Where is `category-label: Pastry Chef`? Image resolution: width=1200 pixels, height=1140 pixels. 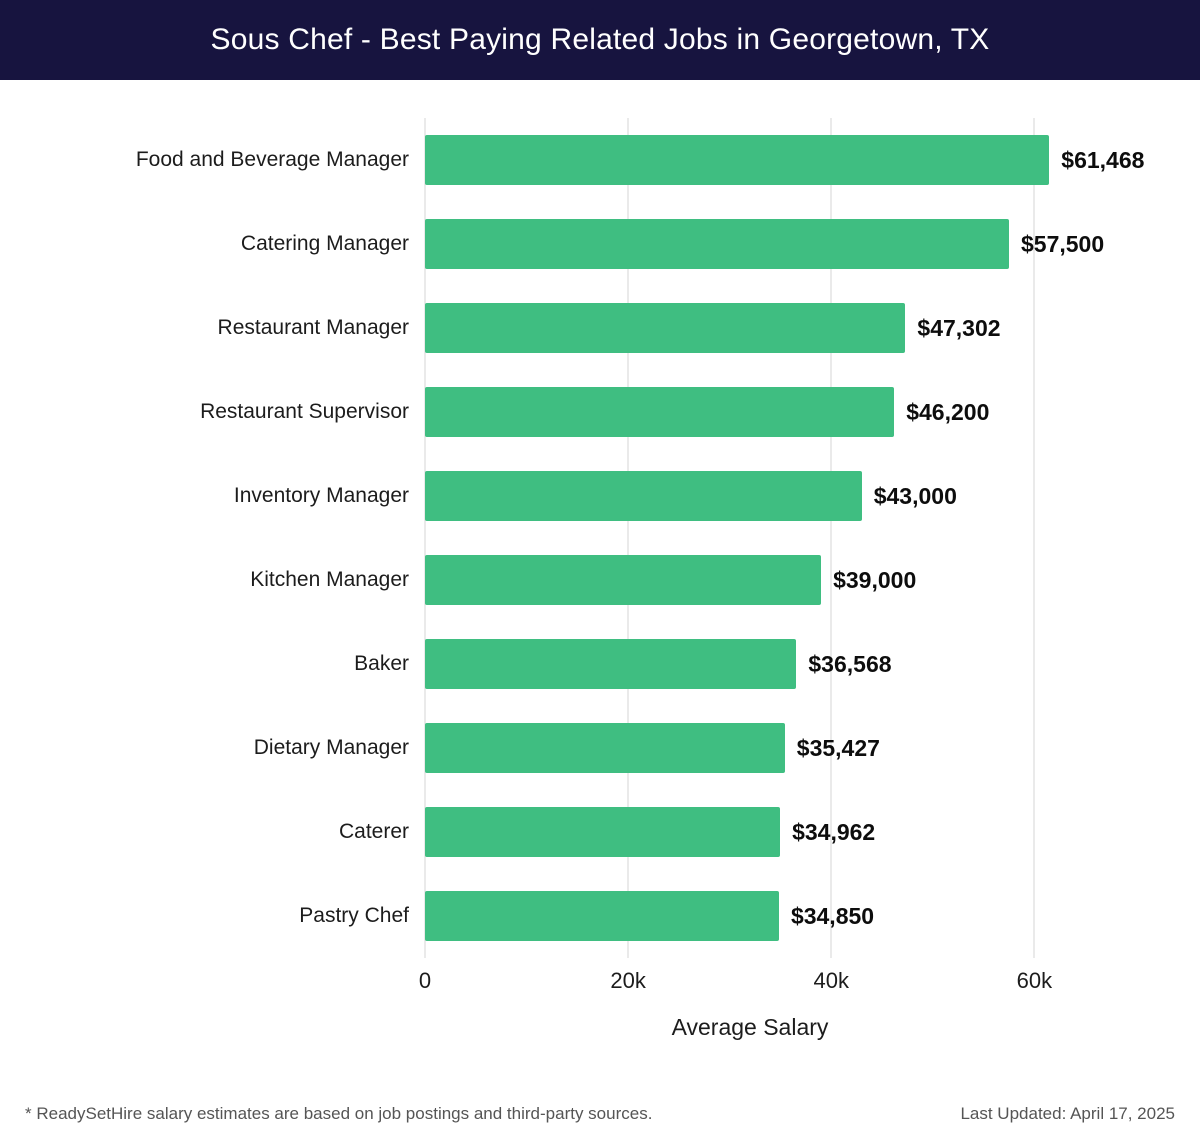
category-label: Pastry Chef is located at coordinates (354, 915).